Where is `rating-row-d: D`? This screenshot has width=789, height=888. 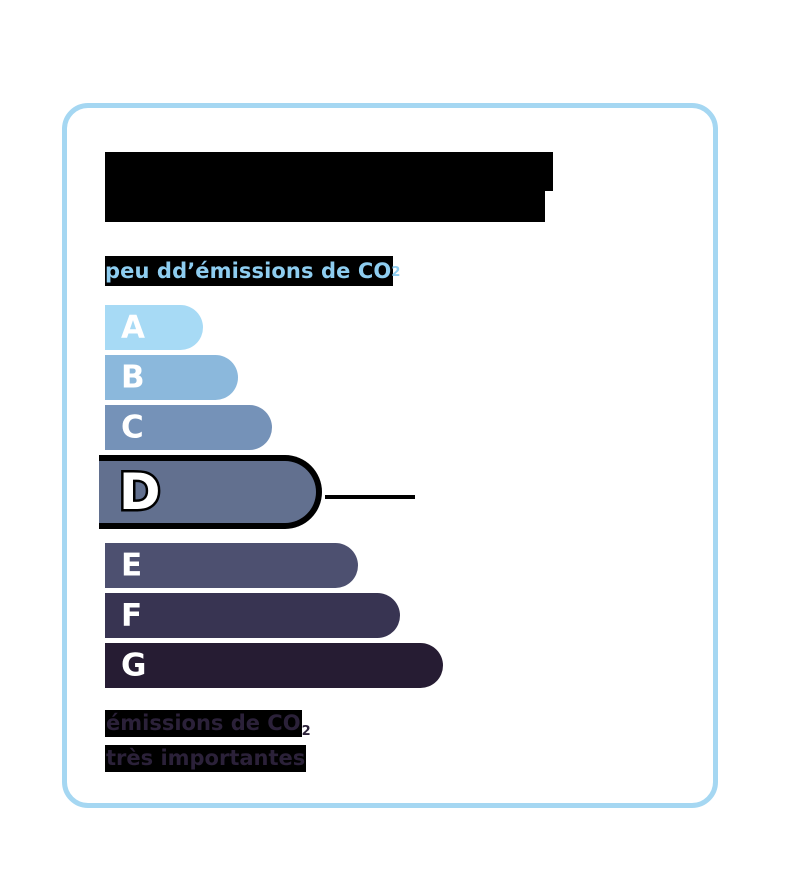 rating-row-d: D is located at coordinates (210, 492).